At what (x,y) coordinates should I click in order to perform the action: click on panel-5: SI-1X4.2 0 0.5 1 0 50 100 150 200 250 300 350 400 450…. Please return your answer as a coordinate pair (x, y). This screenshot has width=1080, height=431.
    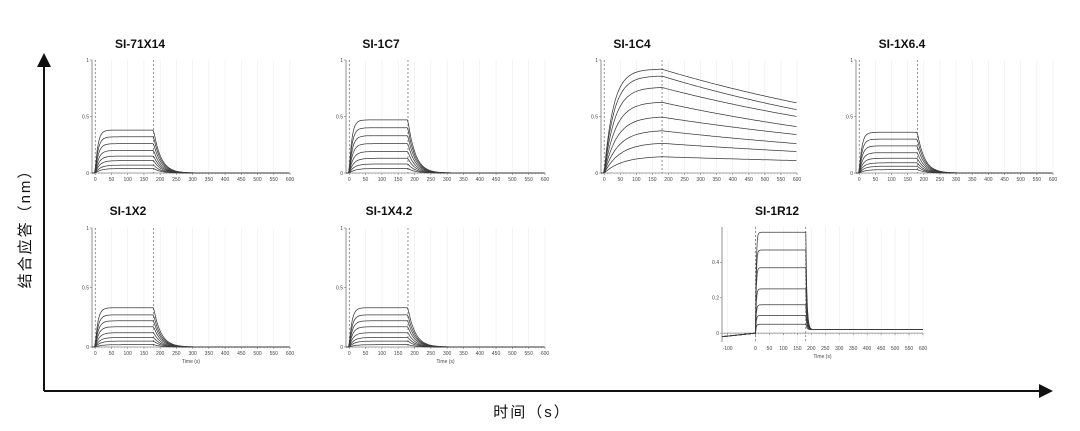
    Looking at the image, I should click on (442, 284).